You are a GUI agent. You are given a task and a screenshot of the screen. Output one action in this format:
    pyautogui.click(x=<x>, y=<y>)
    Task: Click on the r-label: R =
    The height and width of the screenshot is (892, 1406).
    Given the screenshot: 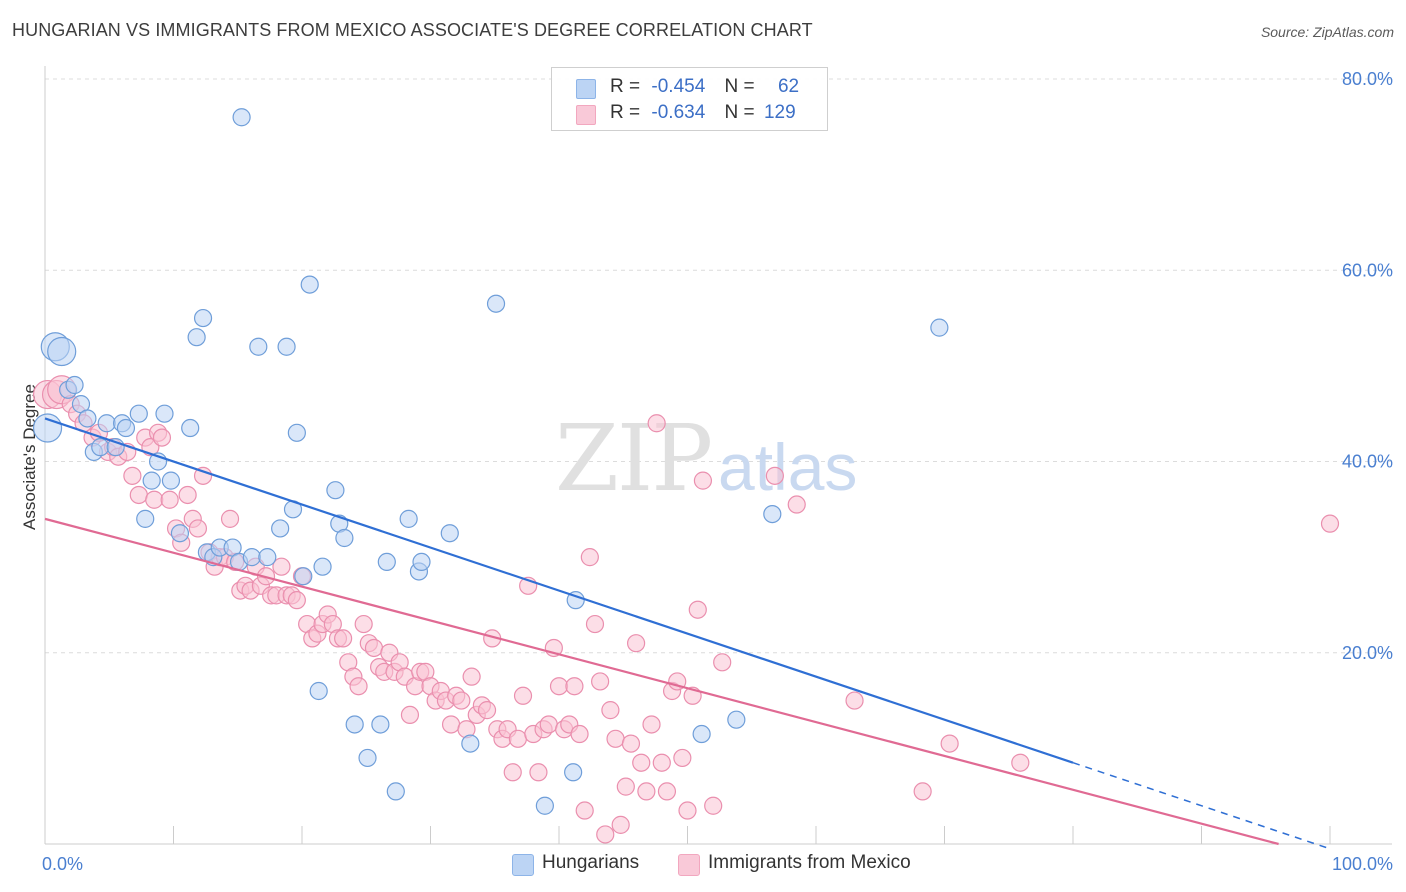 What is the action you would take?
    pyautogui.click(x=625, y=86)
    